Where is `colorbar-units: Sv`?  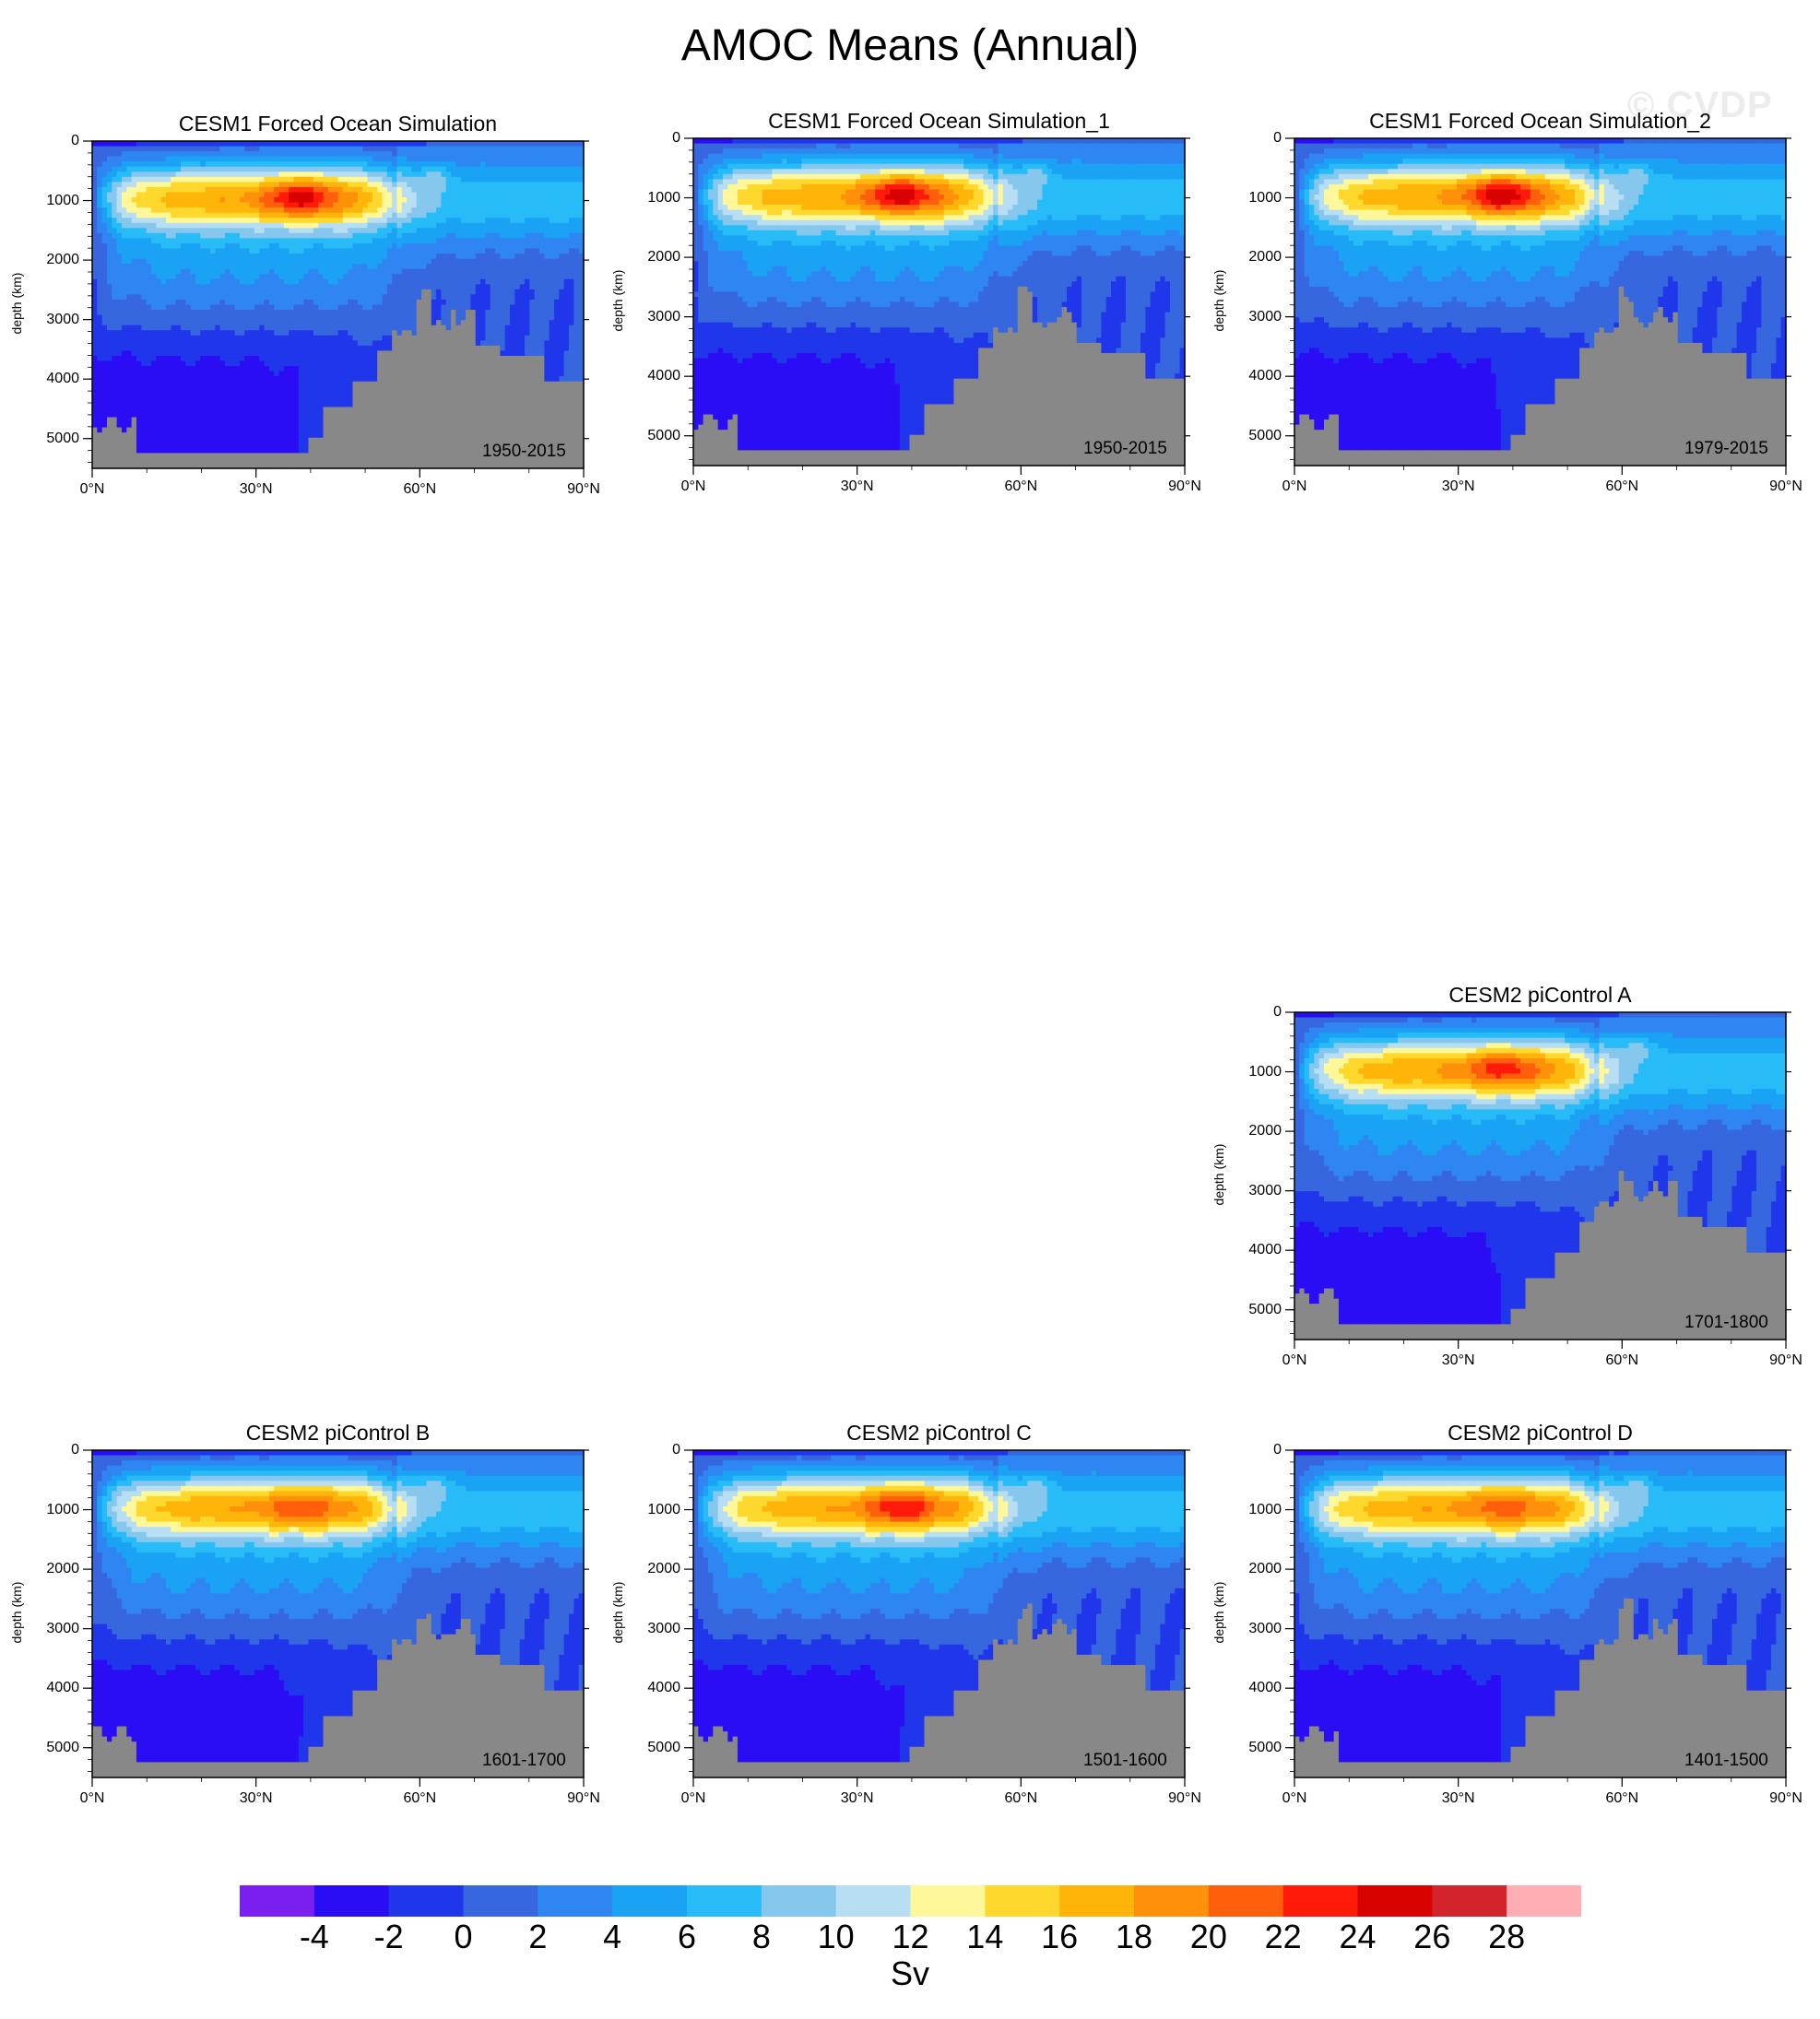 colorbar-units: Sv is located at coordinates (910, 1973).